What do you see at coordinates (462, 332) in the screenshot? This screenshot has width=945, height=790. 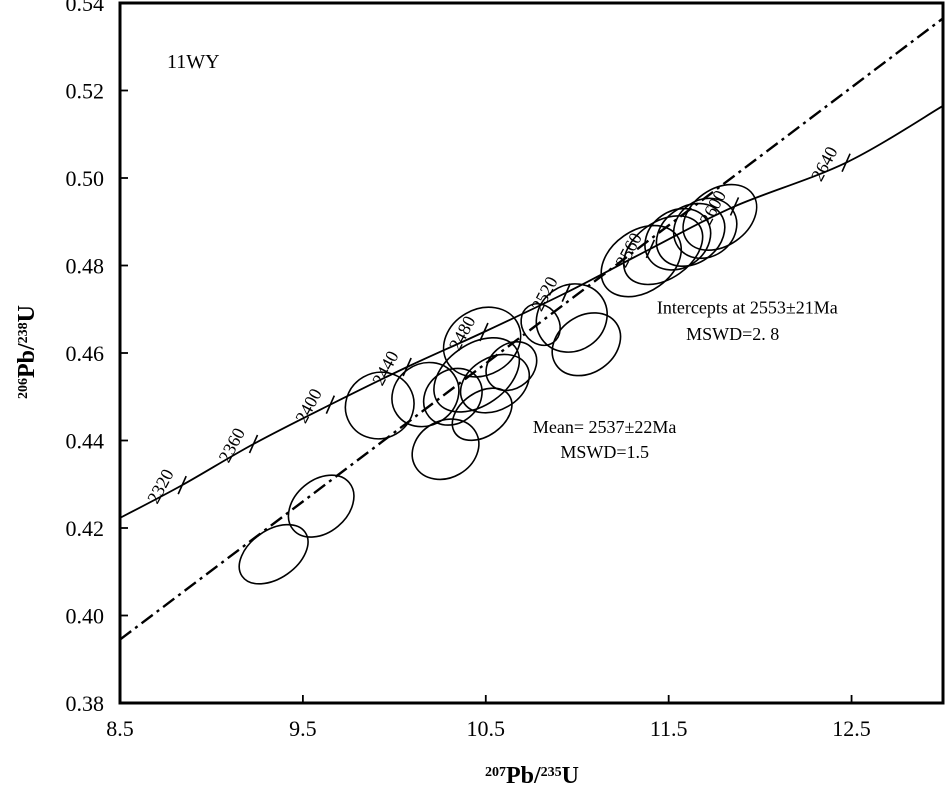 I see `age-tick-label: 2480` at bounding box center [462, 332].